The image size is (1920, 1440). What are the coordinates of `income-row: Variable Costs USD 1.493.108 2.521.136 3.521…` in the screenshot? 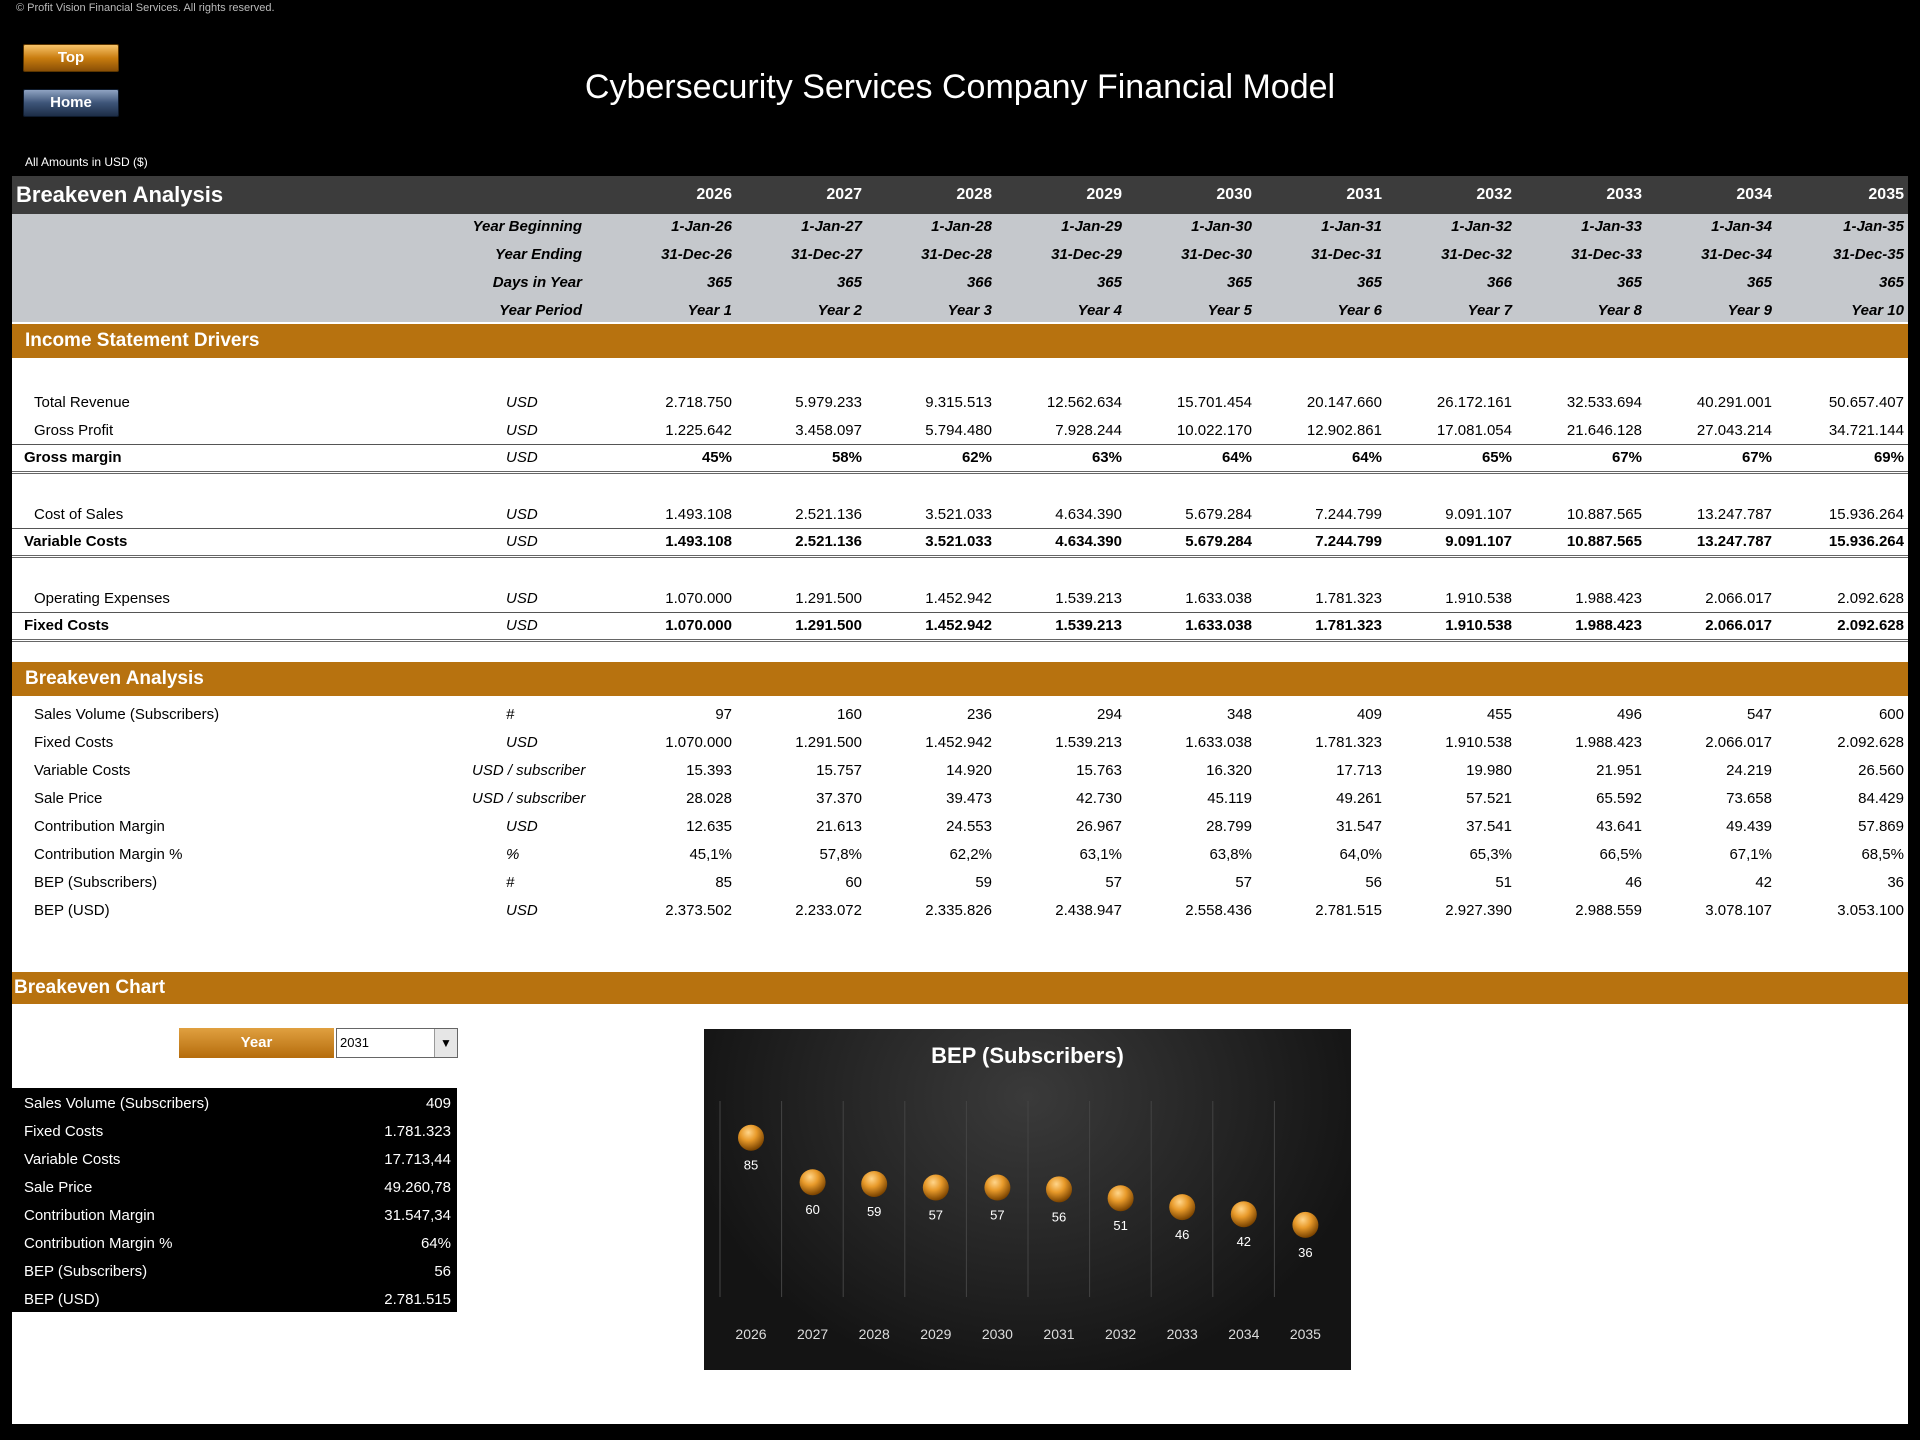 It's located at (960, 543).